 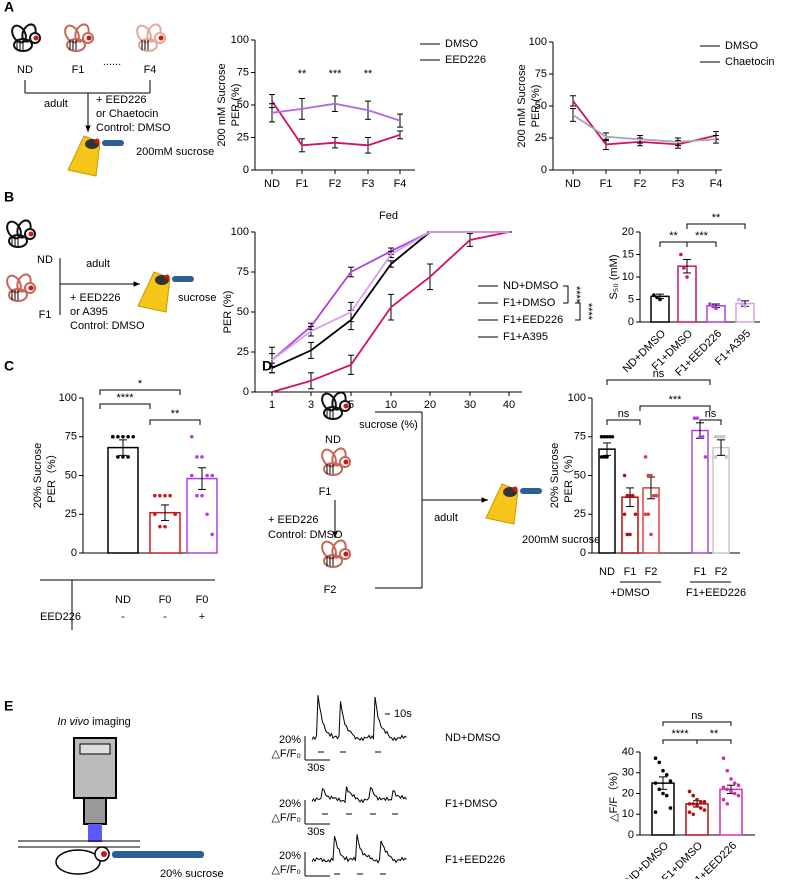 What do you see at coordinates (140, 384) in the screenshot?
I see `significance-label: *` at bounding box center [140, 384].